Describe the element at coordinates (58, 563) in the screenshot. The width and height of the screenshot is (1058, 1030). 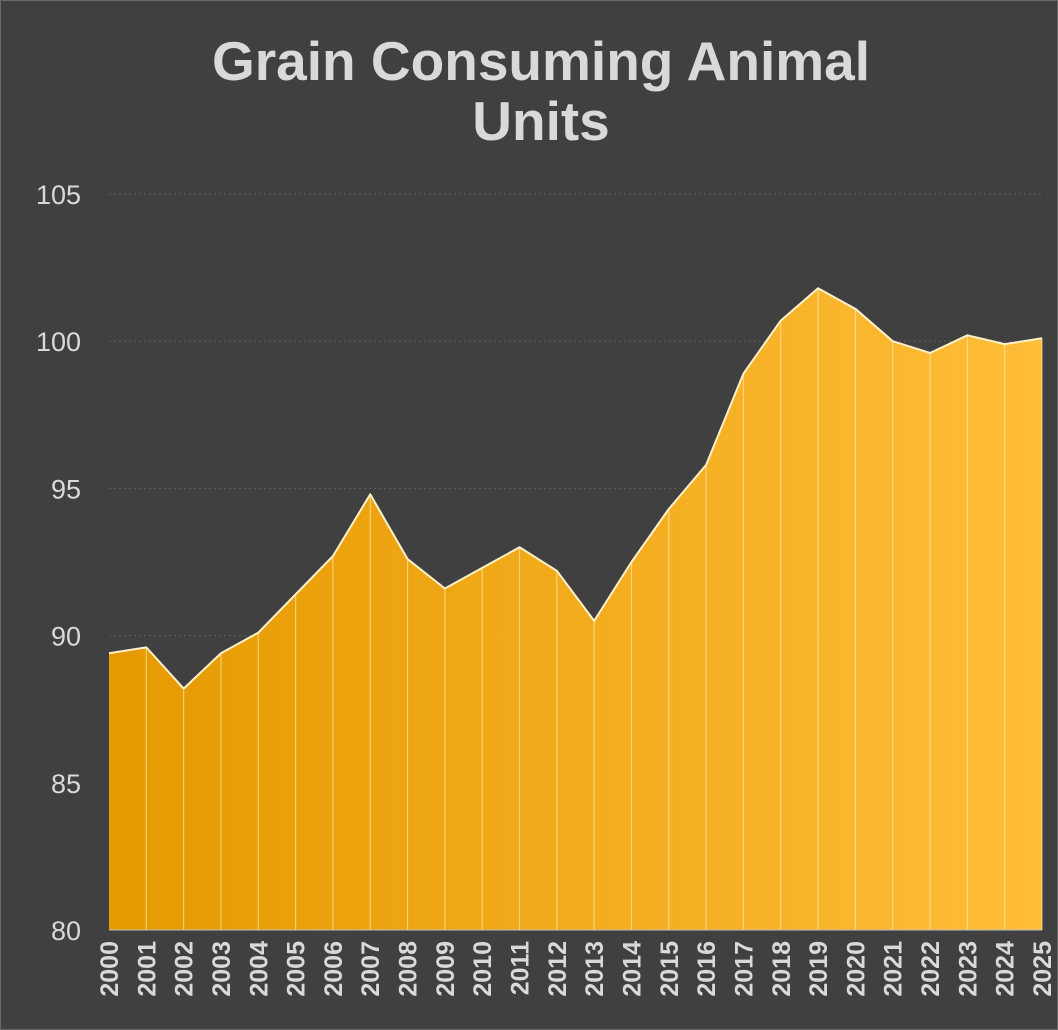
I see `y-axis-ticks: 80 85 90 95 100 105` at that location.